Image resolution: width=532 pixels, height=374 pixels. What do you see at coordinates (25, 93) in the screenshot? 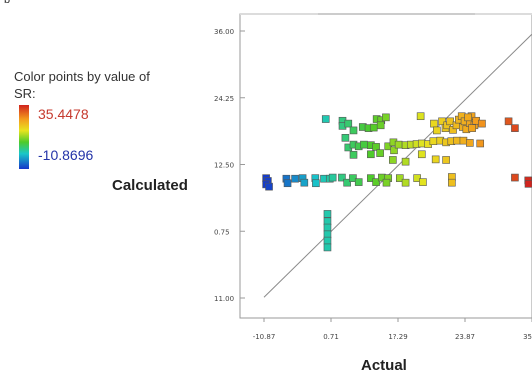
I see `legend-caption-line2: SR:` at bounding box center [25, 93].